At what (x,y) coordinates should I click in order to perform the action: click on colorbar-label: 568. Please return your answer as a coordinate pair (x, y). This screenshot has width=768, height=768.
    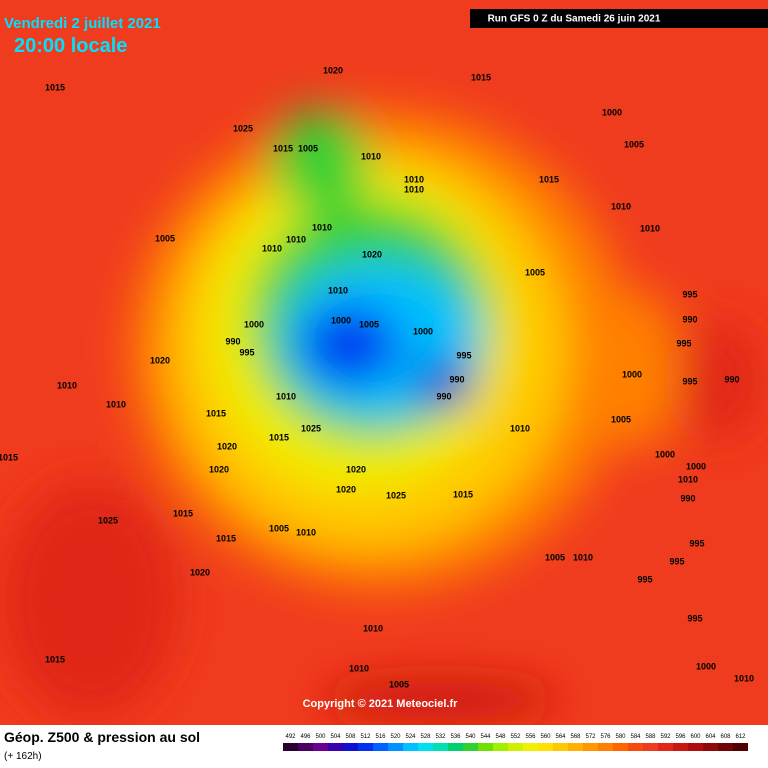
    Looking at the image, I should click on (575, 737).